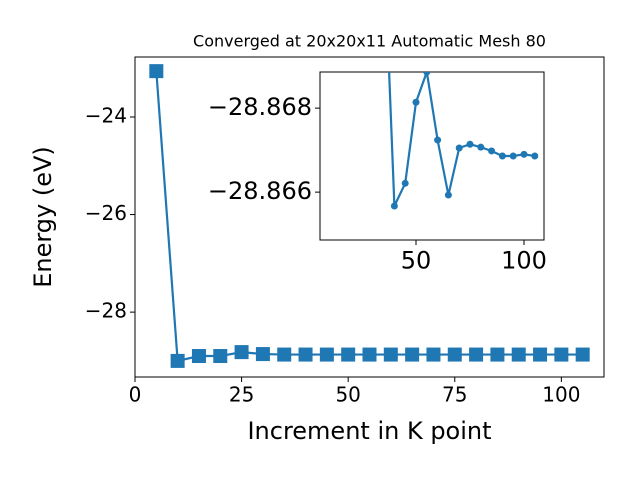  Describe the element at coordinates (106, 116) in the screenshot. I see `y-tick-label: −24` at that location.